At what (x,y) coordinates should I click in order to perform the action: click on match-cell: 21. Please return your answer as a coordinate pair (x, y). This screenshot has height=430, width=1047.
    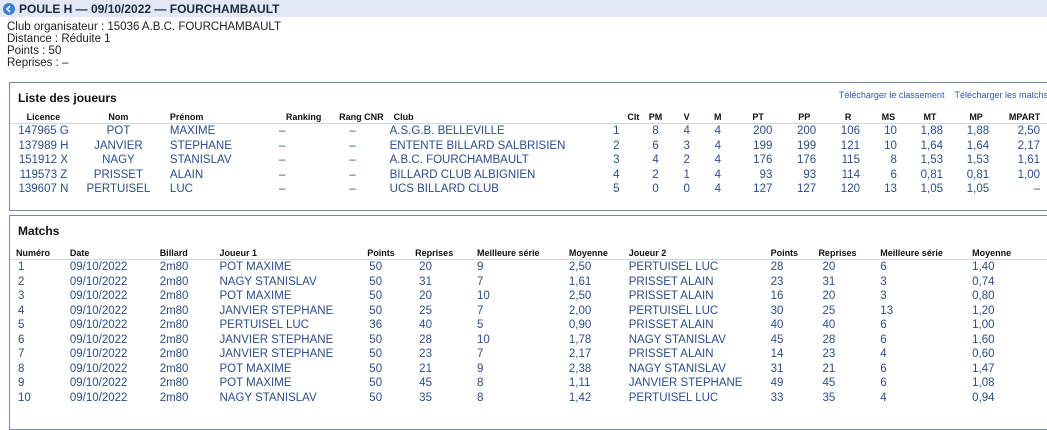
    Looking at the image, I should click on (829, 368).